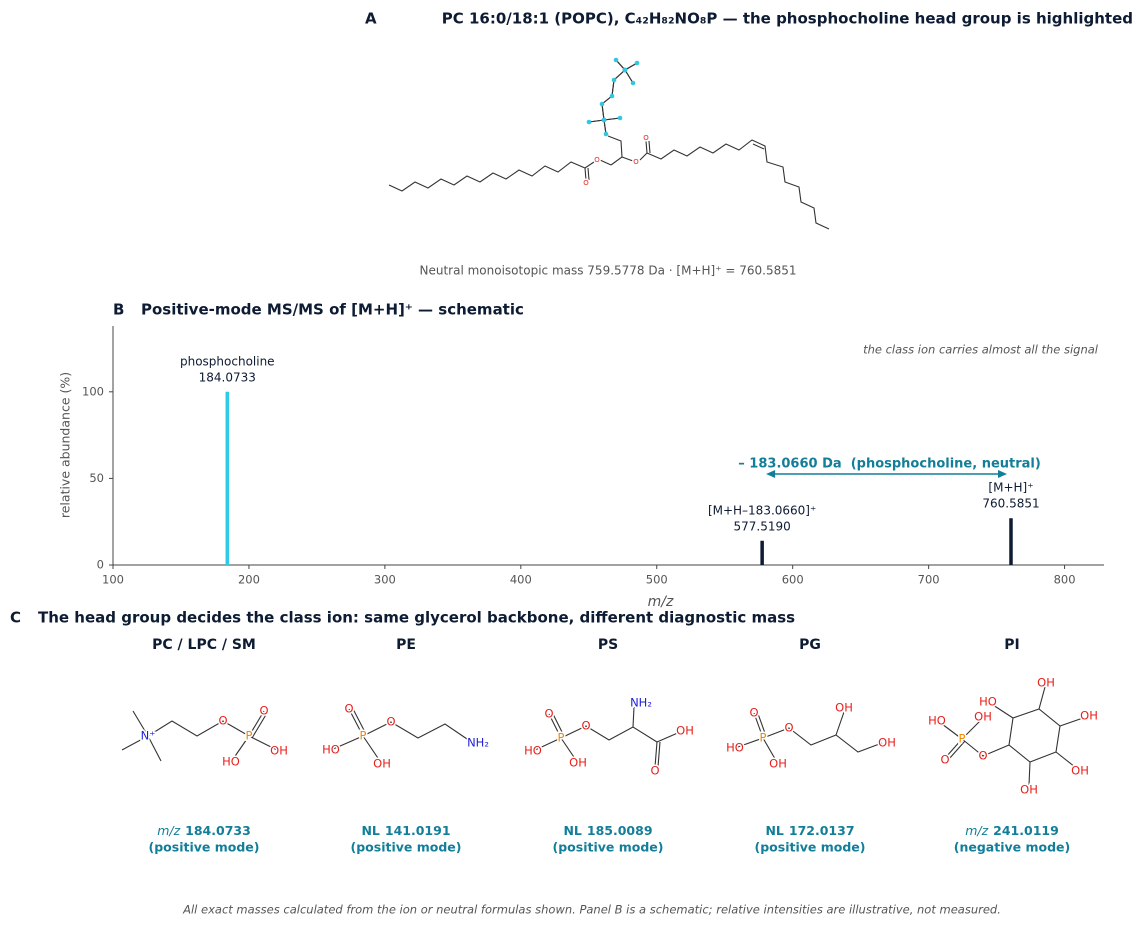 The image size is (1143, 926). Describe the element at coordinates (65, 445) in the screenshot. I see `y-axis-label: relative abundance (%)` at that location.